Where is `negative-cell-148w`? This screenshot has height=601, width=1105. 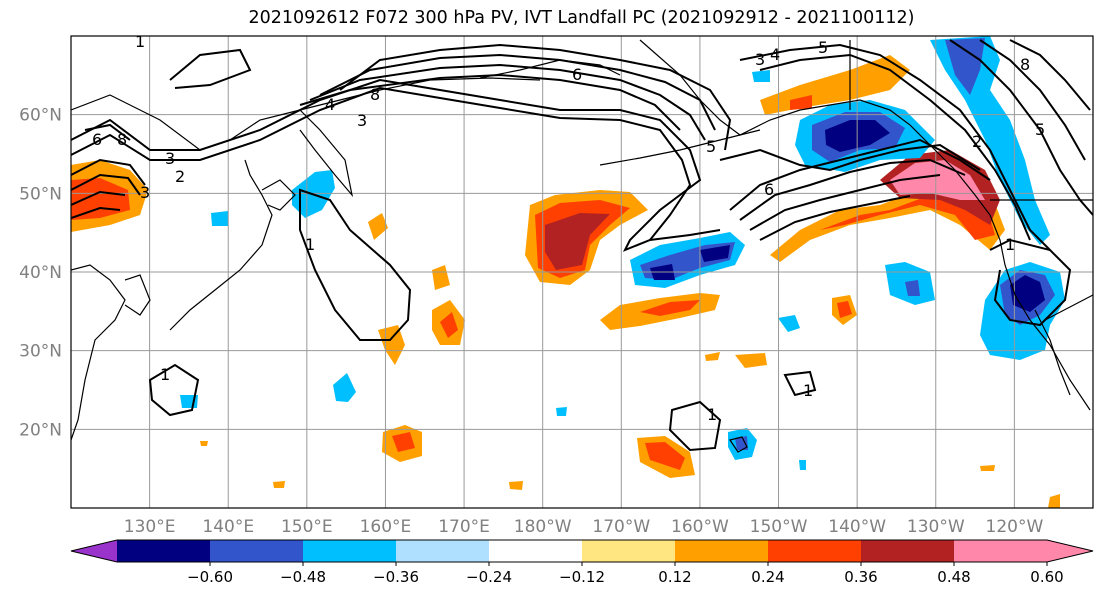
negative-cell-148w is located at coordinates (789, 323).